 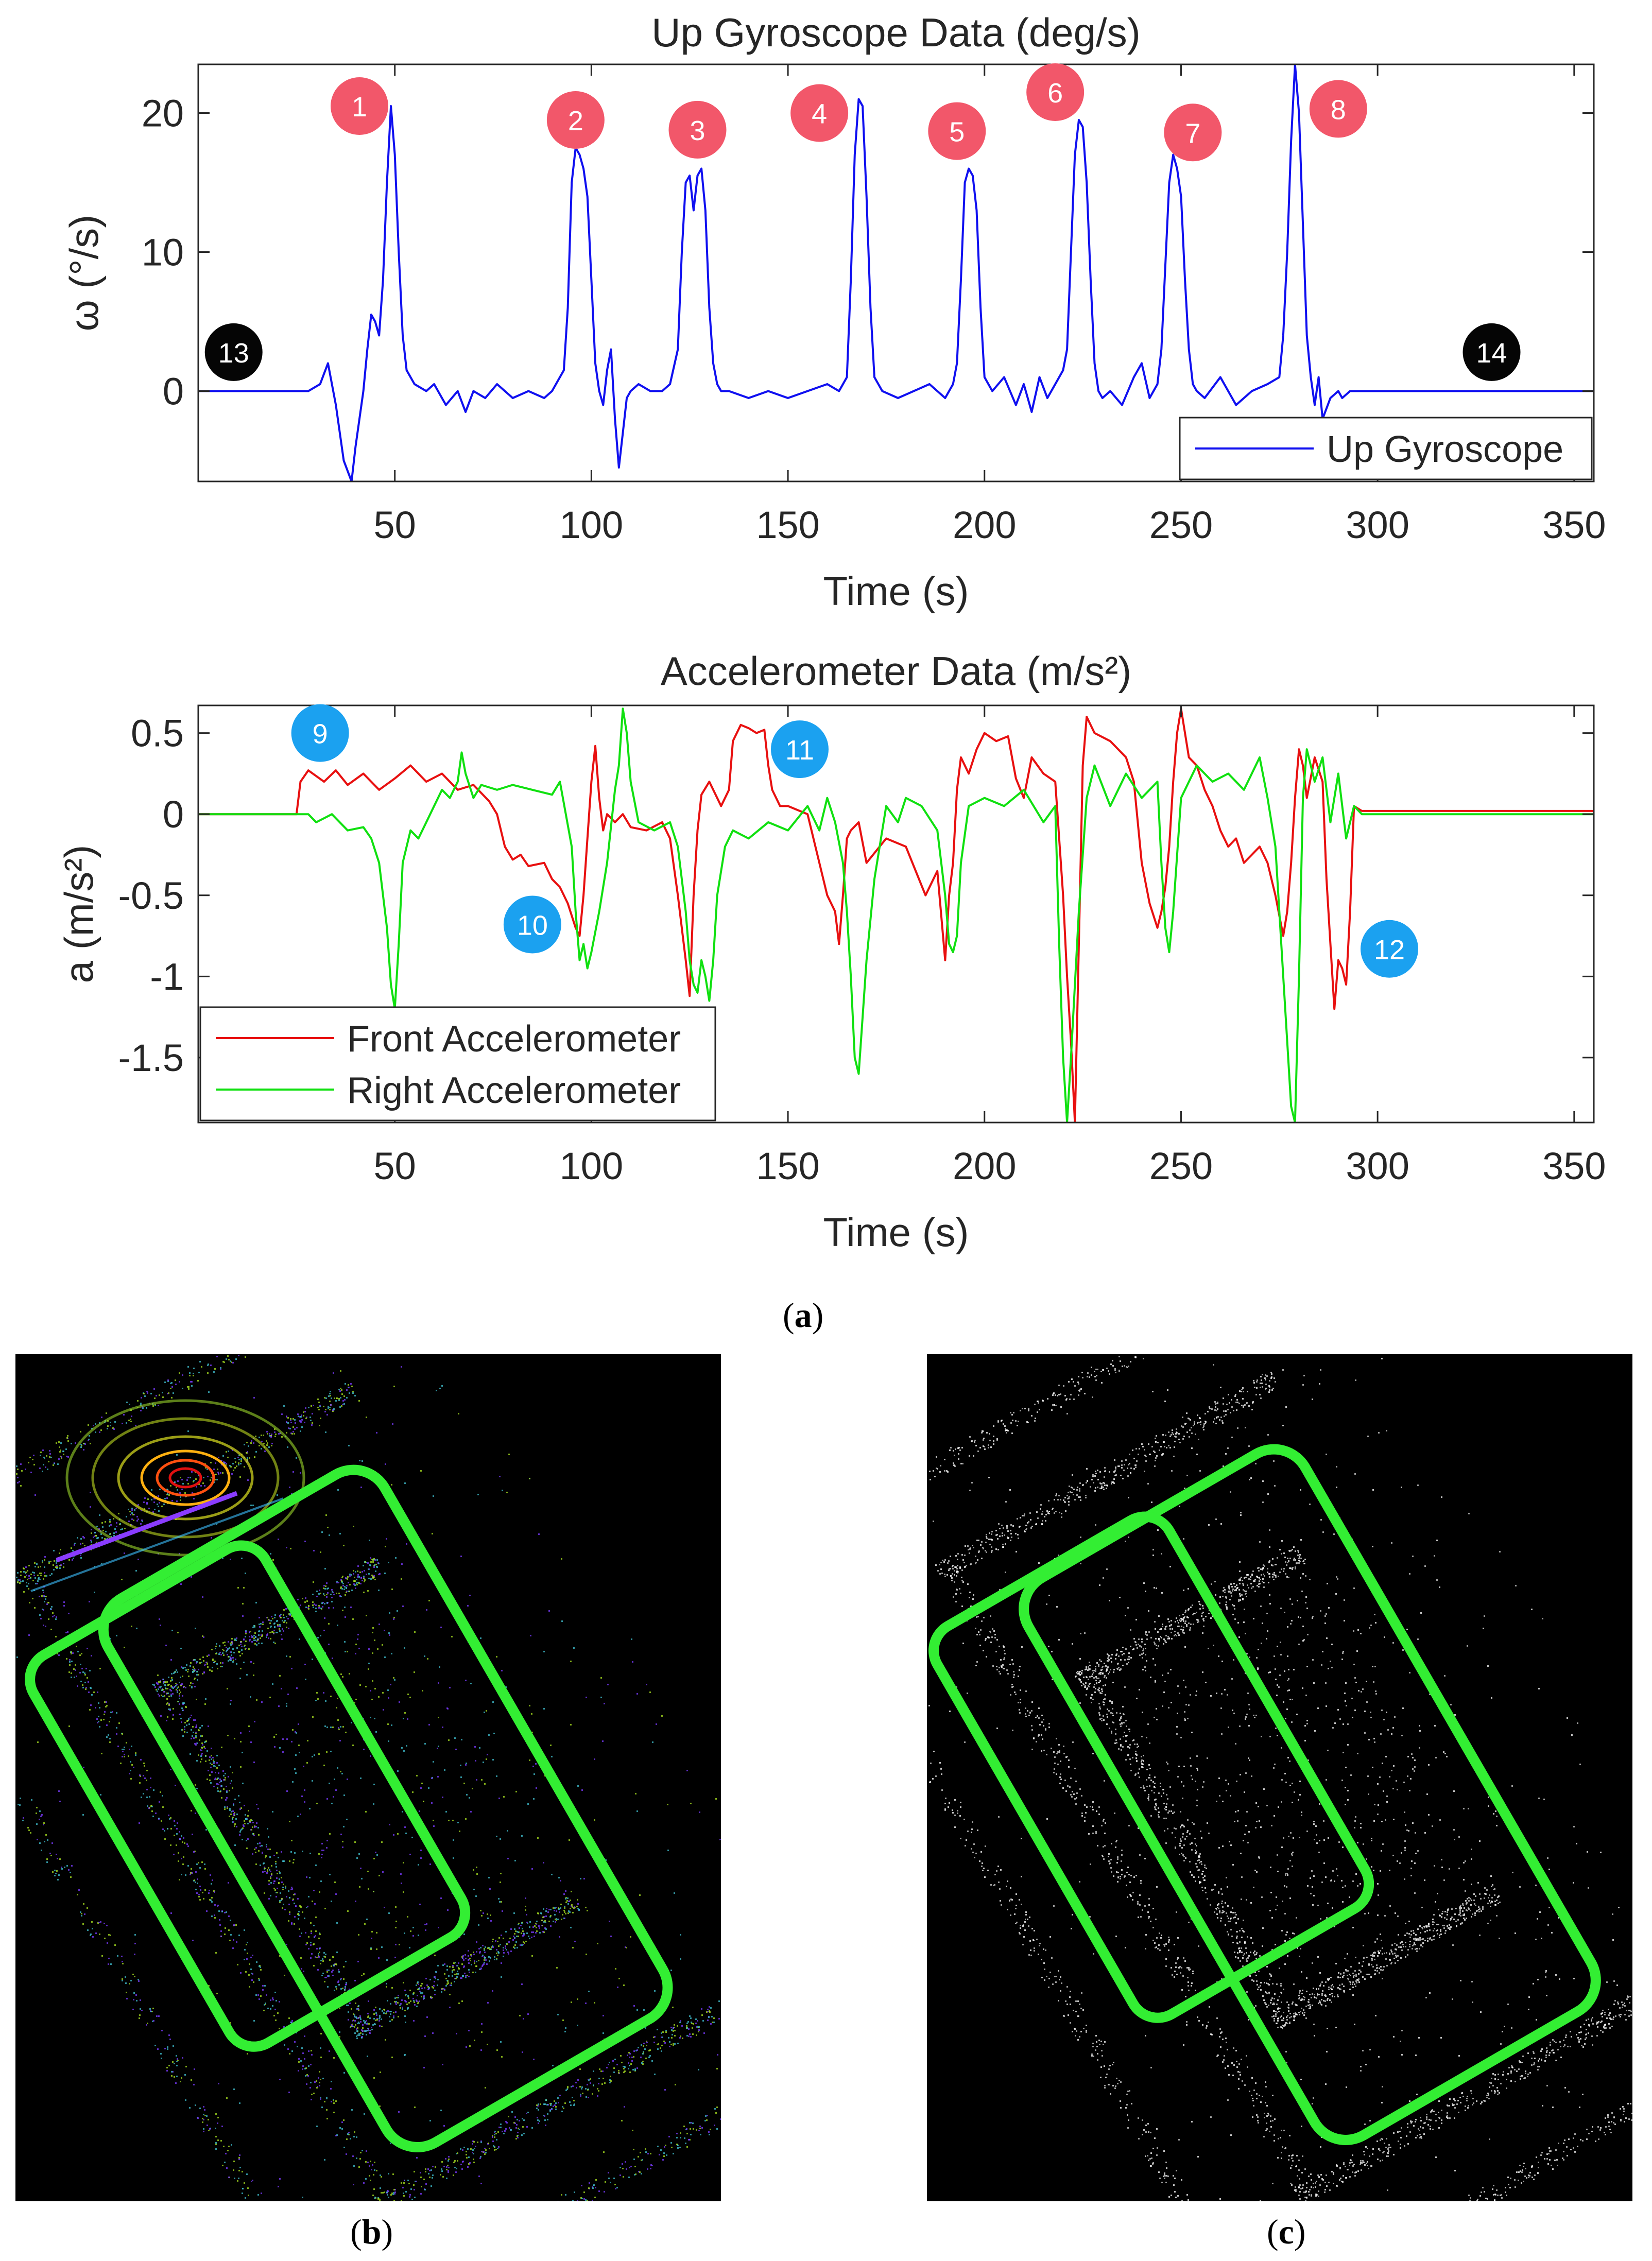 I want to click on annotation-marker-3: 3, so click(x=697, y=129).